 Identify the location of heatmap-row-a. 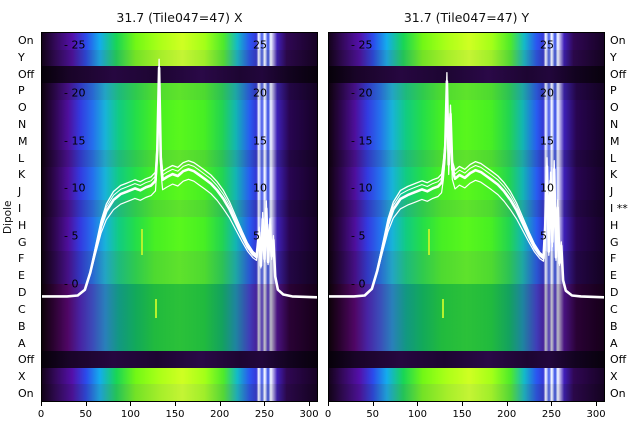
(179, 342).